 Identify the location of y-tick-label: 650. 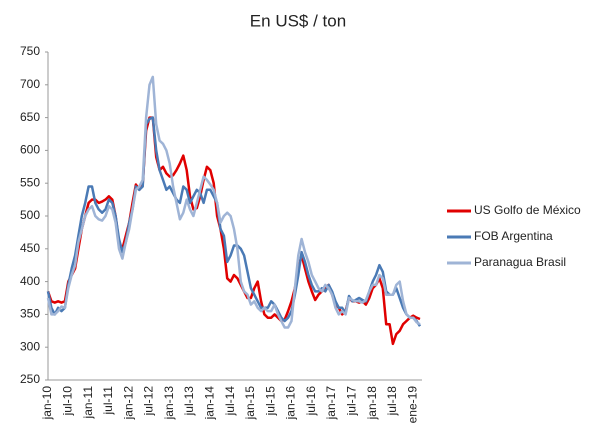
(30, 117).